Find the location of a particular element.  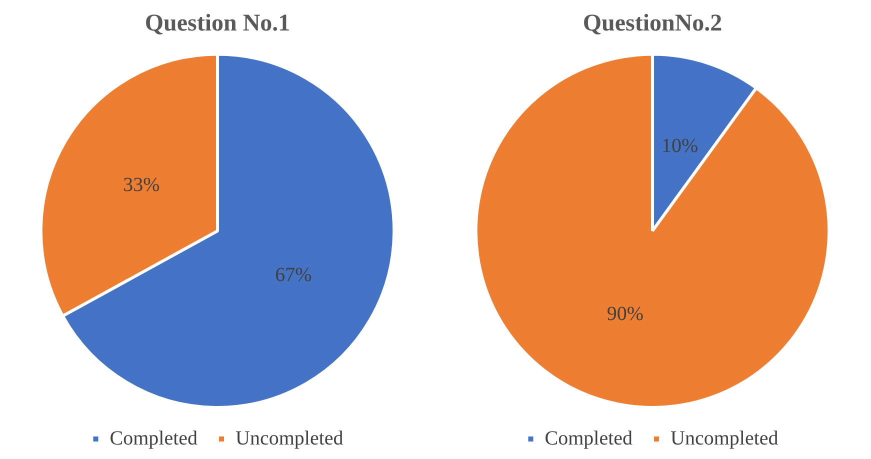

chart-title: QuestionNo.2 is located at coordinates (652, 23).